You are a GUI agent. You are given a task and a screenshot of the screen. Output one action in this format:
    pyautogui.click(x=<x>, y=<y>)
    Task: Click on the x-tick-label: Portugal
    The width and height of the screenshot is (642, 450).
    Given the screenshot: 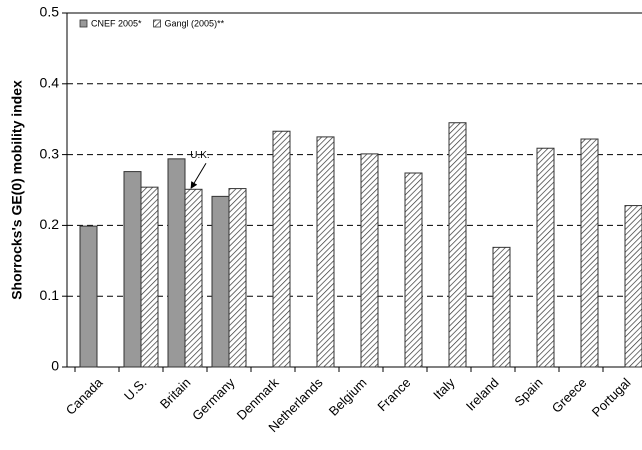 What is the action you would take?
    pyautogui.click(x=611, y=397)
    